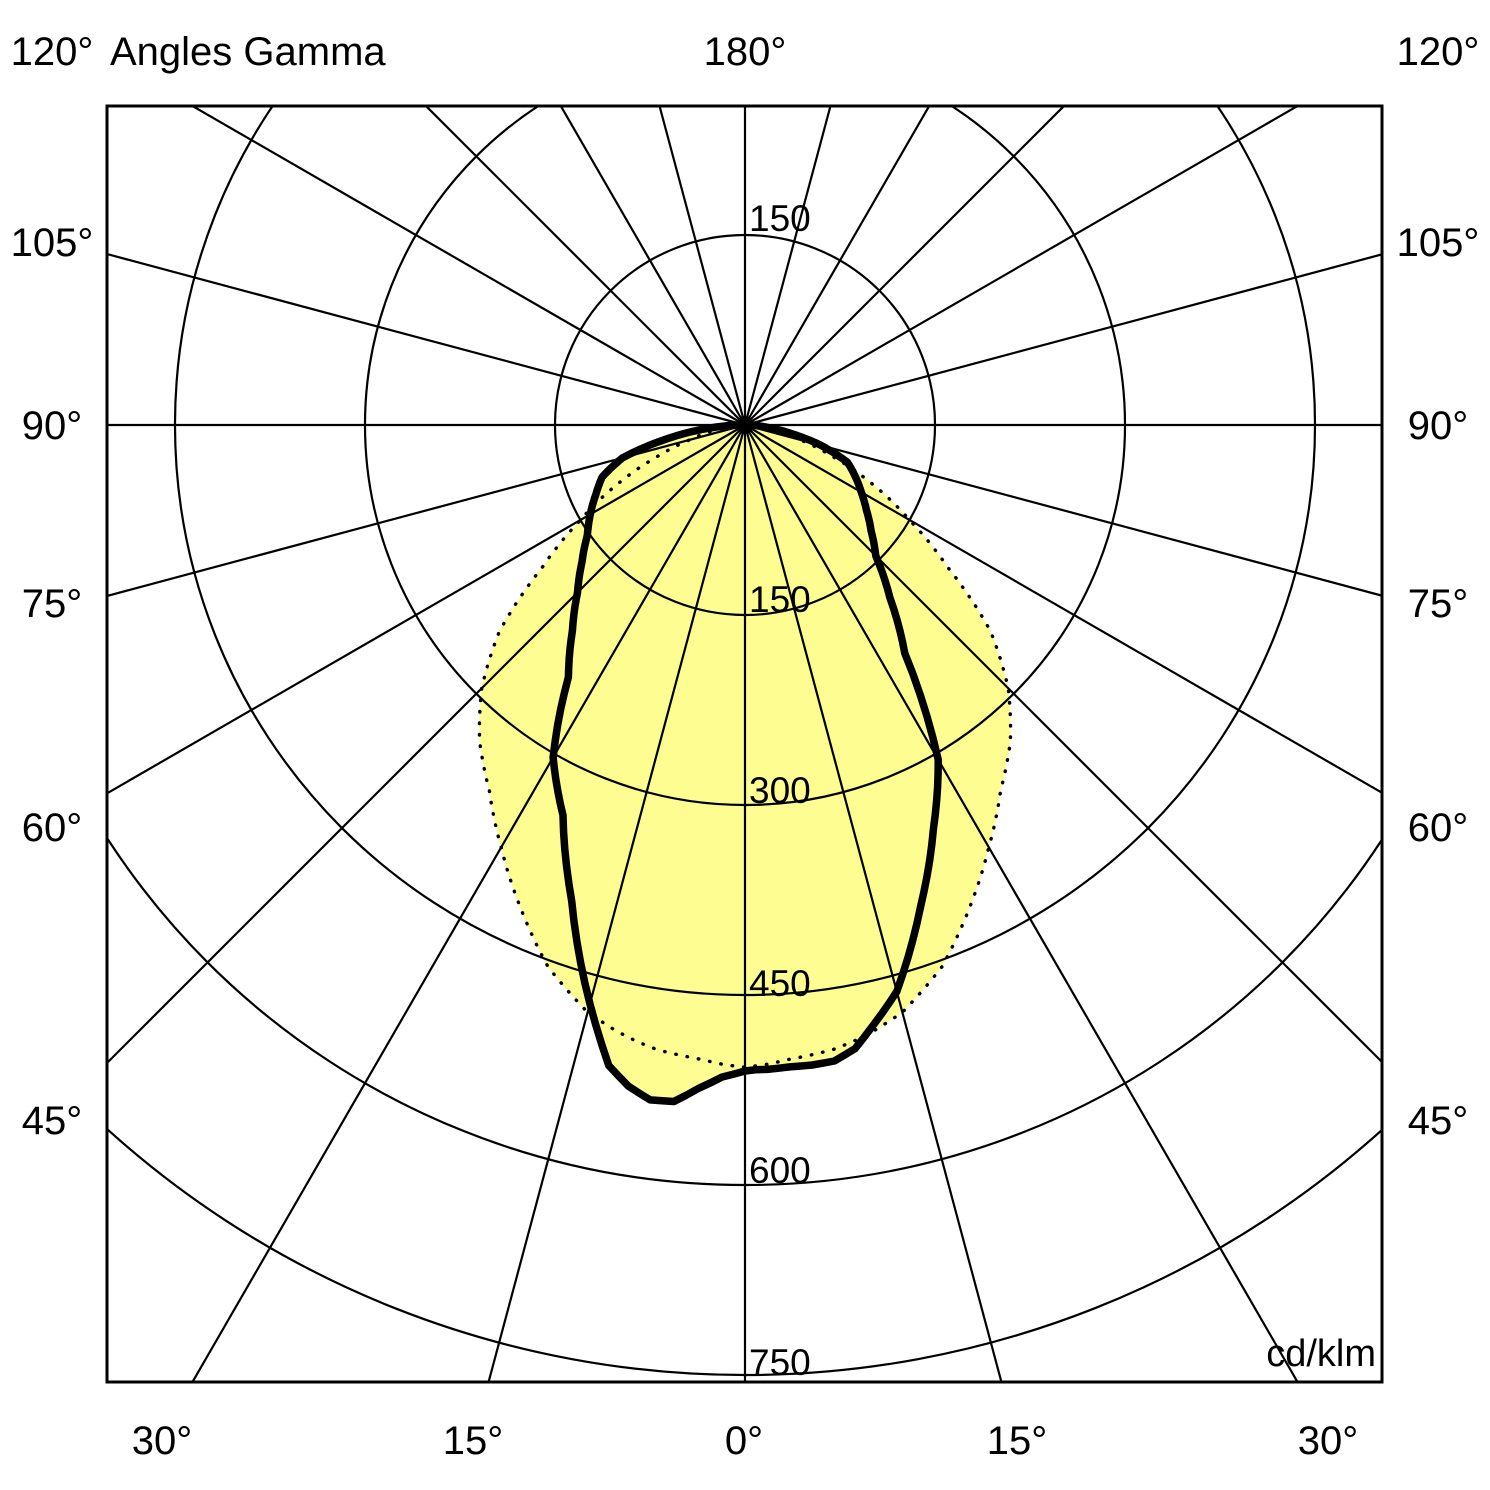 This screenshot has height=1490, width=1490. What do you see at coordinates (780, 1362) in the screenshot?
I see `ring-label-750: 750` at bounding box center [780, 1362].